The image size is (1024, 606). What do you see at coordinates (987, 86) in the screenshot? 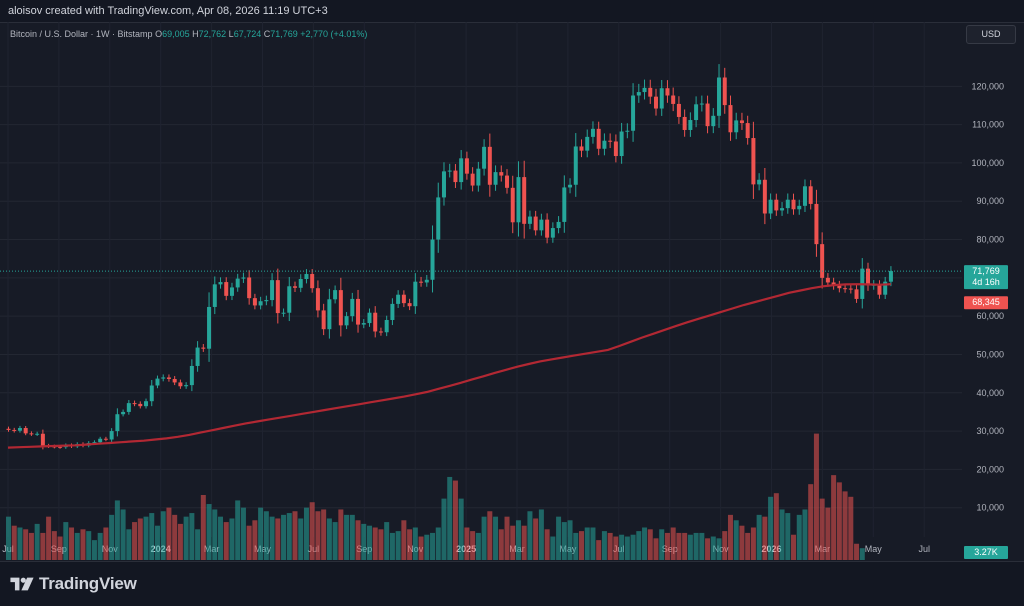
I see `price-tick-label: 120,000` at bounding box center [987, 86].